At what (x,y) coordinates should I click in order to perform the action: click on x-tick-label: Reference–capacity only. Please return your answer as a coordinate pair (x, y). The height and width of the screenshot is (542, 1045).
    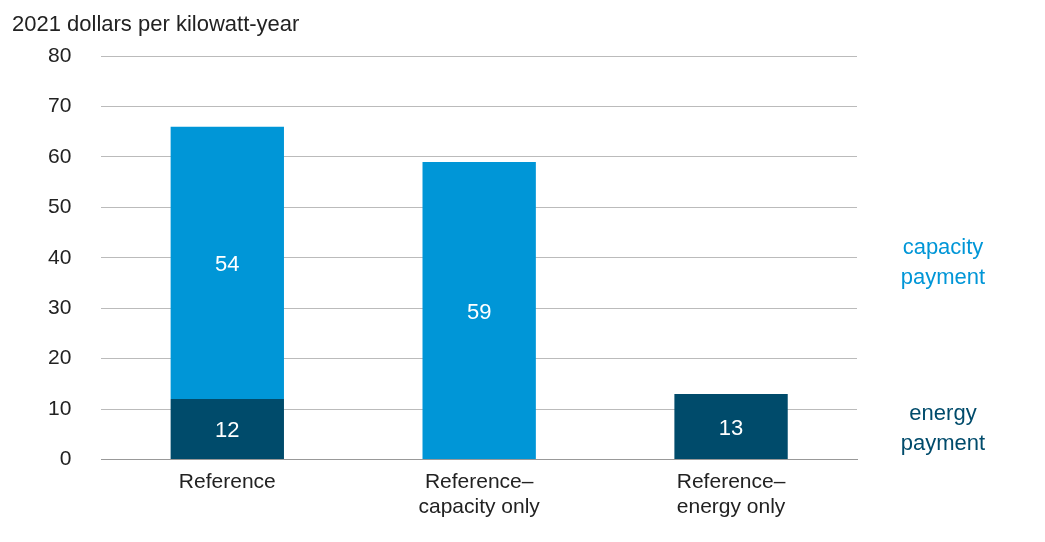
    Looking at the image, I should click on (479, 493).